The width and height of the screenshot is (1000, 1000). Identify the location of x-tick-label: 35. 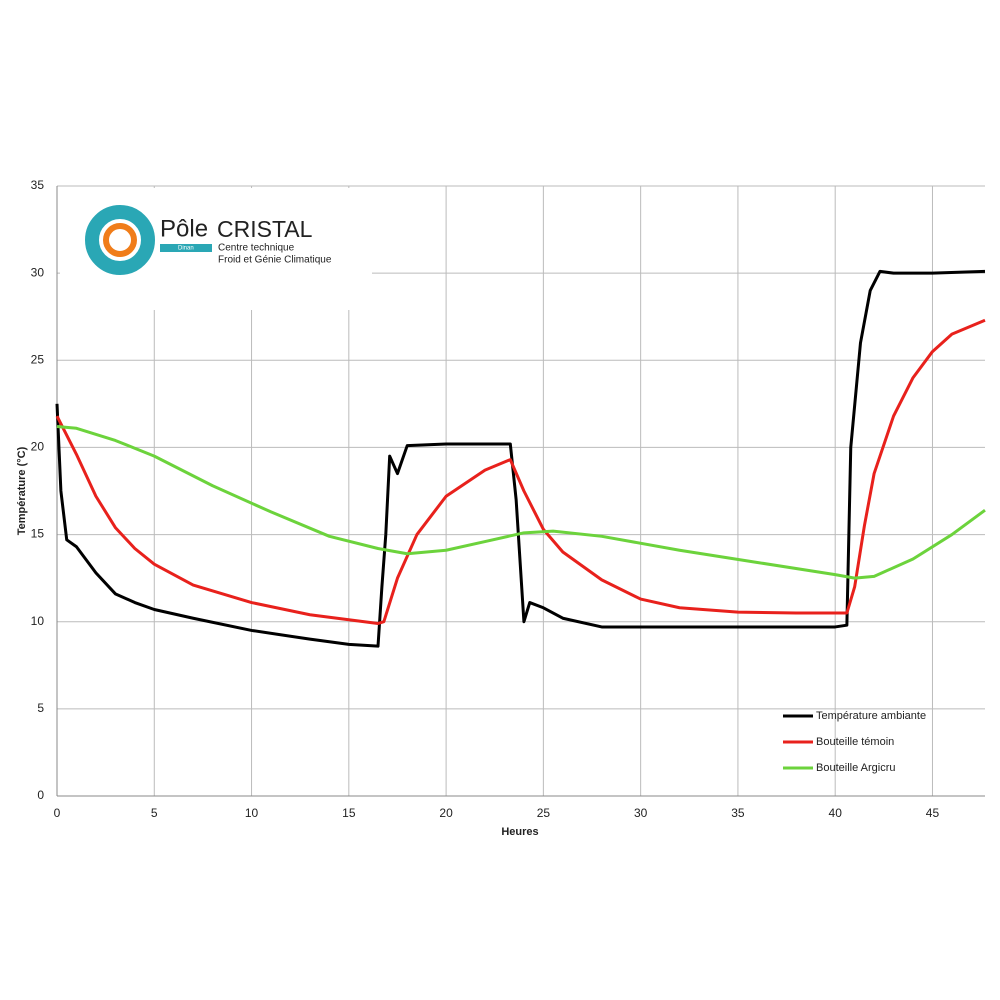
(738, 813).